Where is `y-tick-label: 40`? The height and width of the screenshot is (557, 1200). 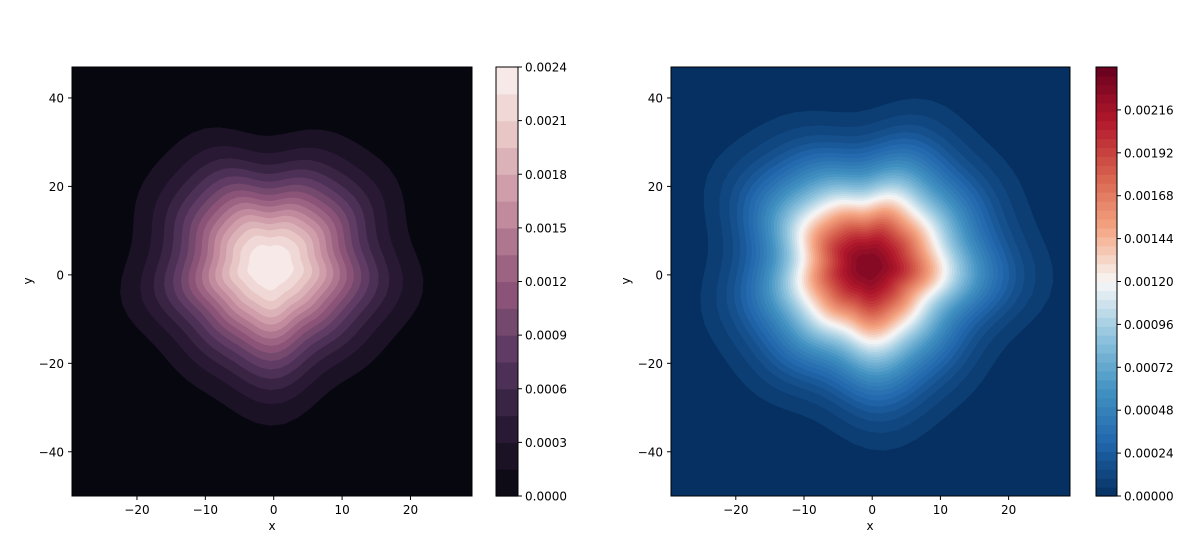 y-tick-label: 40 is located at coordinates (655, 98).